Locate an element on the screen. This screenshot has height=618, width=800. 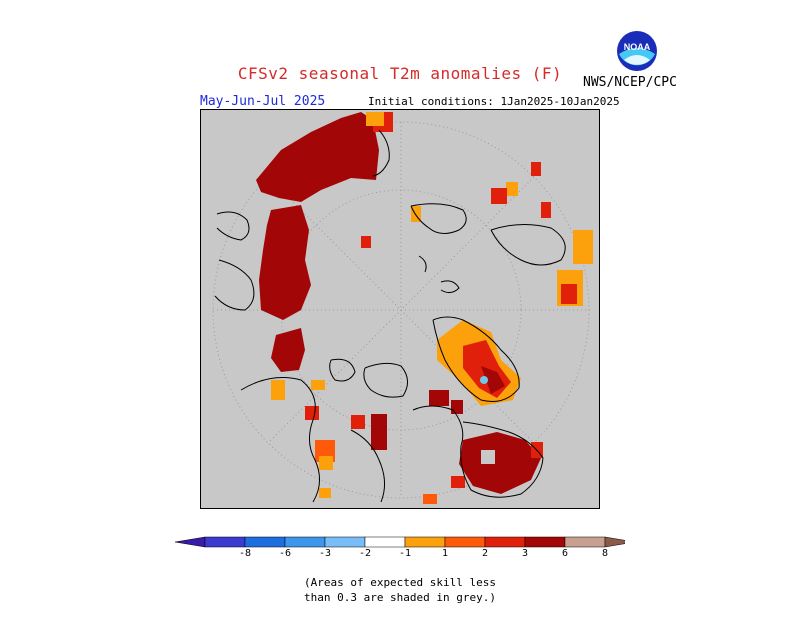
anomaly-region-north-america is located at coordinates (329, 439).